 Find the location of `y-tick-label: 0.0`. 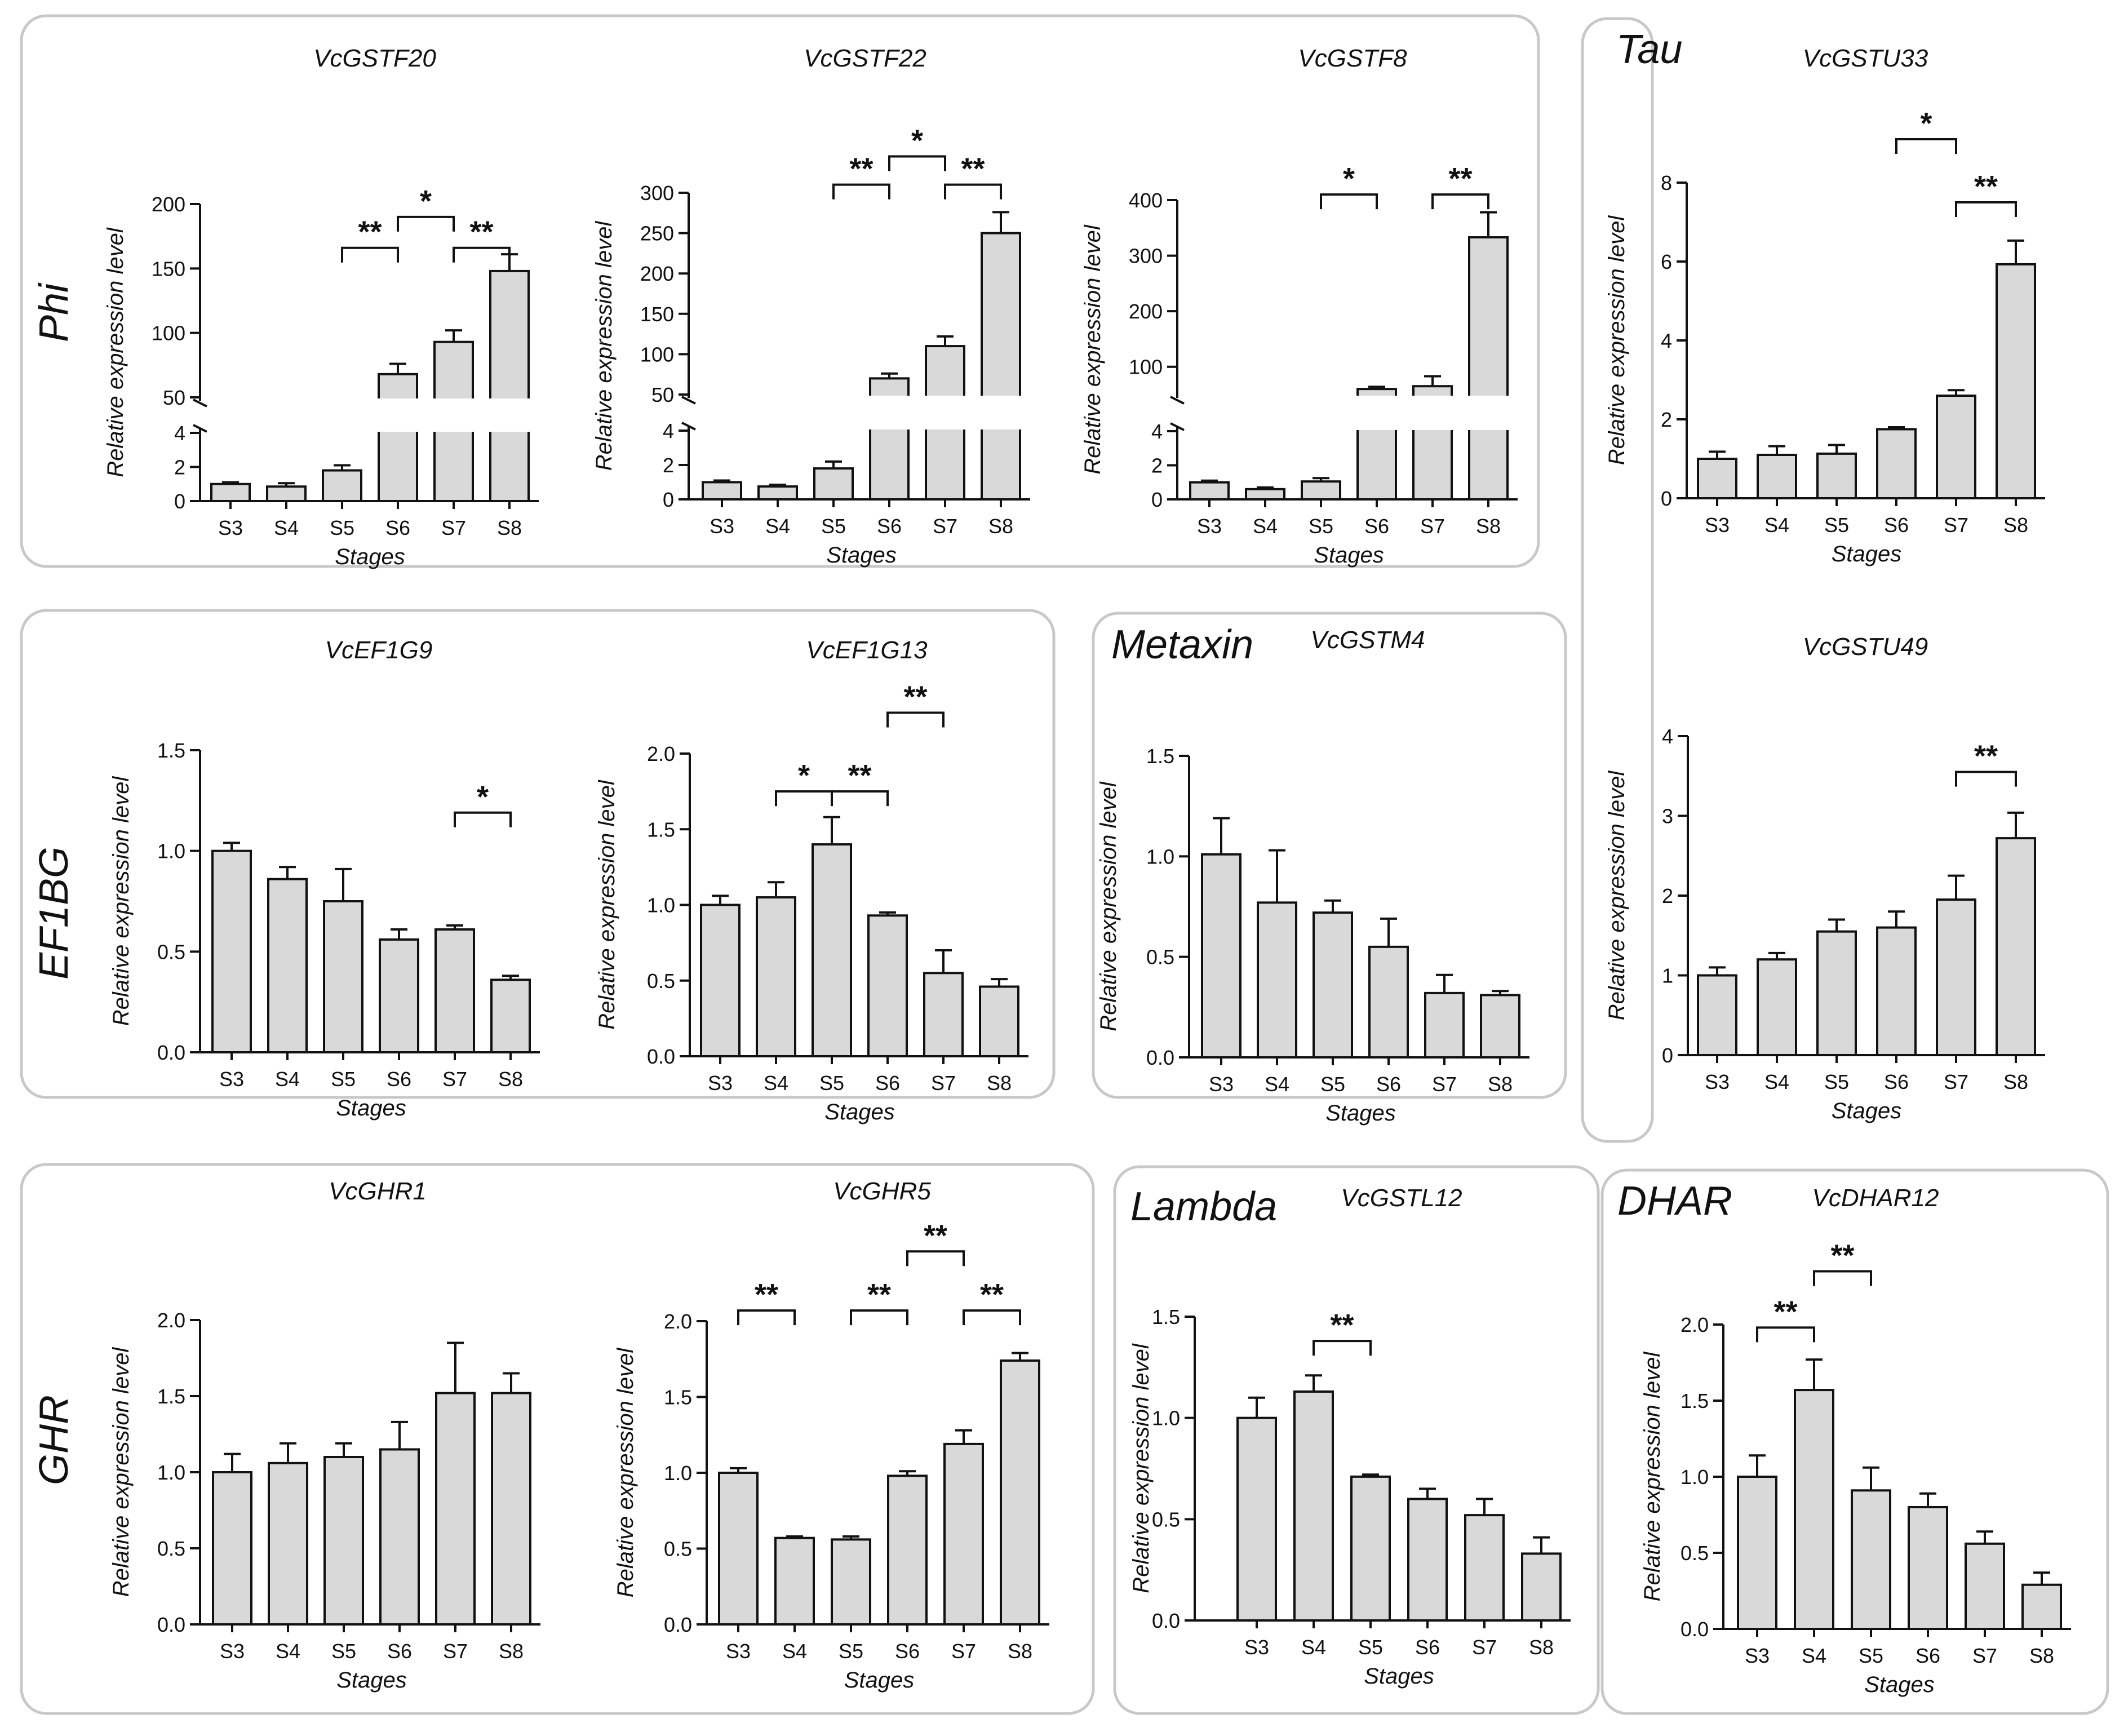

y-tick-label: 0.0 is located at coordinates (661, 1056).